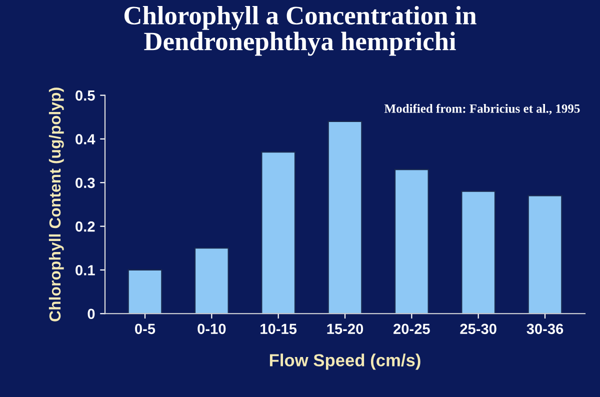 The height and width of the screenshot is (397, 600). I want to click on x-tick-label: 20-25, so click(412, 329).